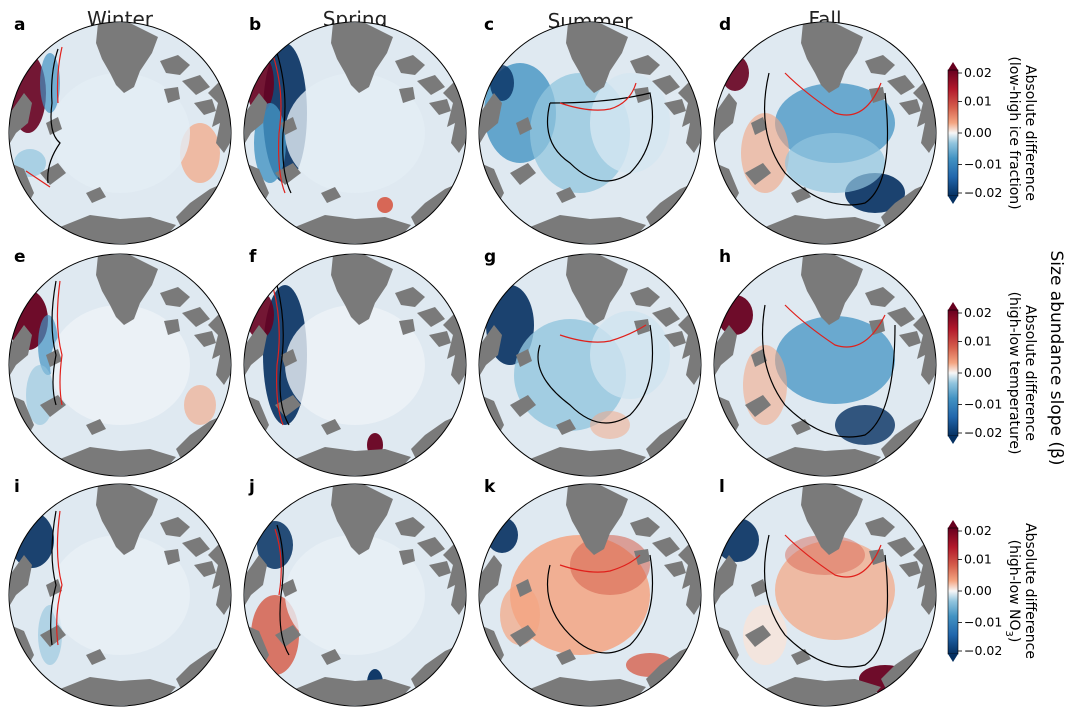  I want to click on colorbar-label-line2: (low-high ice fraction), so click(1014, 132).